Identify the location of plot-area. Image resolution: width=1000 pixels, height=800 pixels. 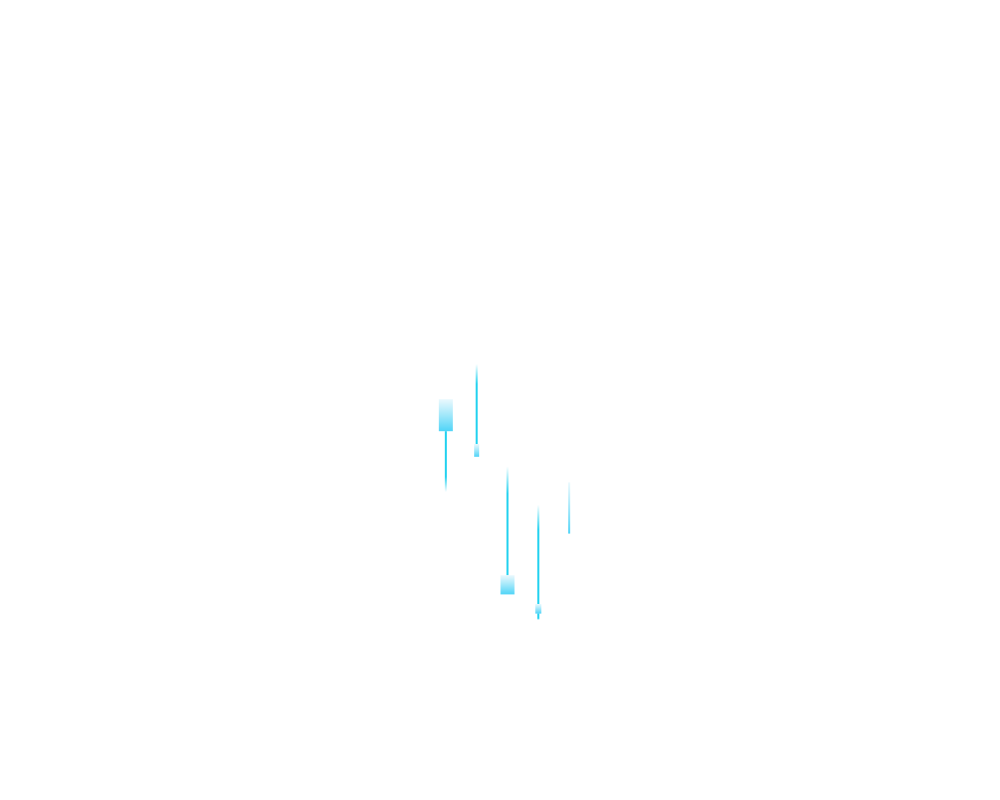
(504, 492).